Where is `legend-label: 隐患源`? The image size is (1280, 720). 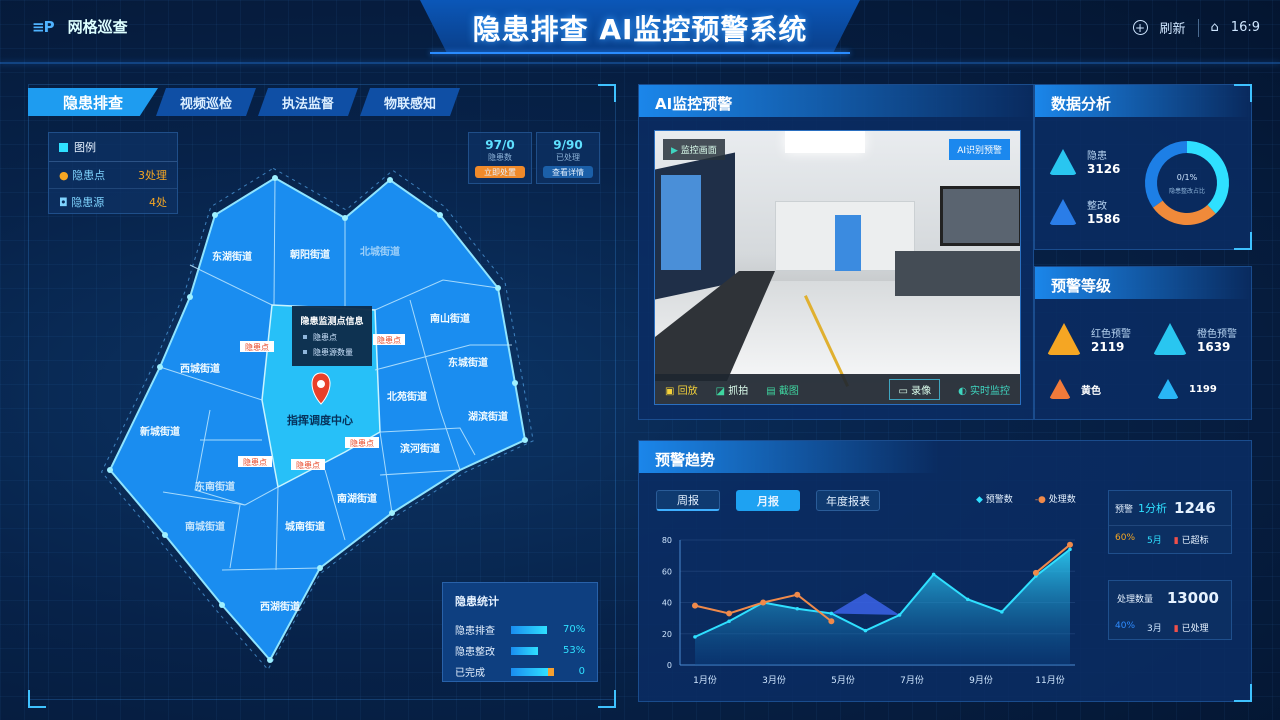 legend-label: 隐患源 is located at coordinates (88, 202).